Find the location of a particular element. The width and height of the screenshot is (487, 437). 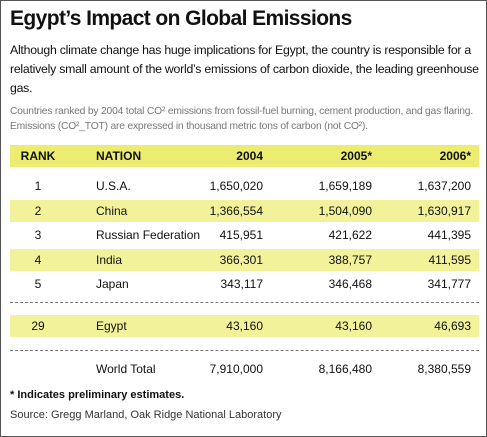

cell: 1 is located at coordinates (38, 186).